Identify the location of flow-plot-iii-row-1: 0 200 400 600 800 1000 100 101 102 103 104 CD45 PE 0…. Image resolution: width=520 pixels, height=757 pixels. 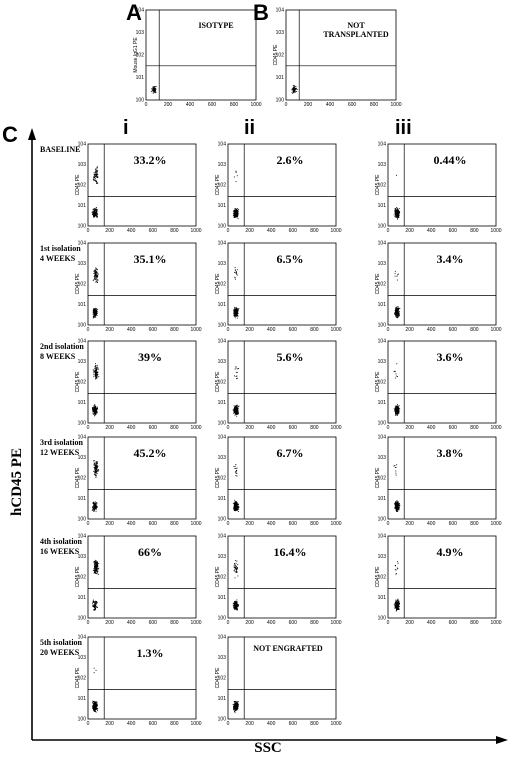
(438, 188).